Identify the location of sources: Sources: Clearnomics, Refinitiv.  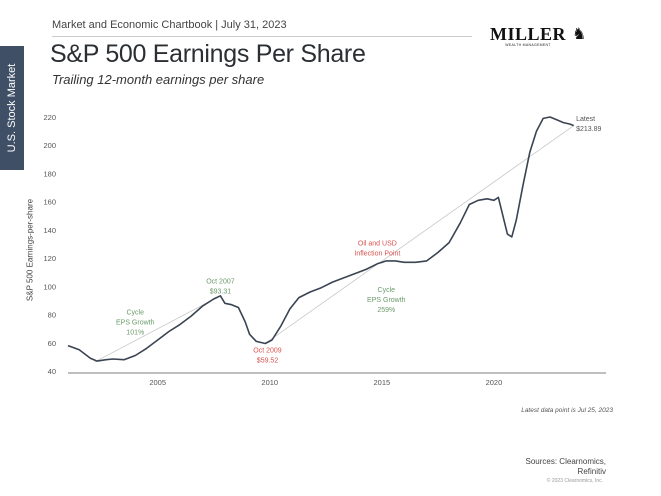
(566, 467).